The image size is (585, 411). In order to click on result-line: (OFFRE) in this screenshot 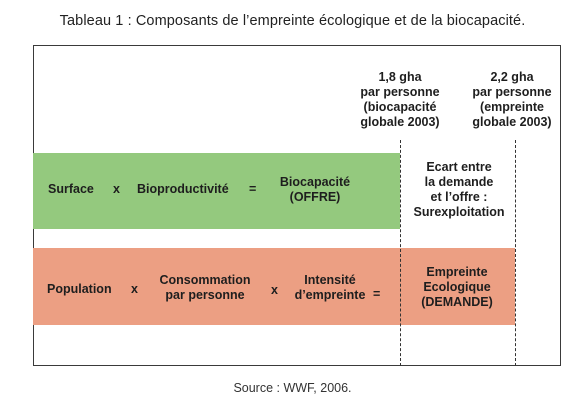, I will do `click(315, 197)`.